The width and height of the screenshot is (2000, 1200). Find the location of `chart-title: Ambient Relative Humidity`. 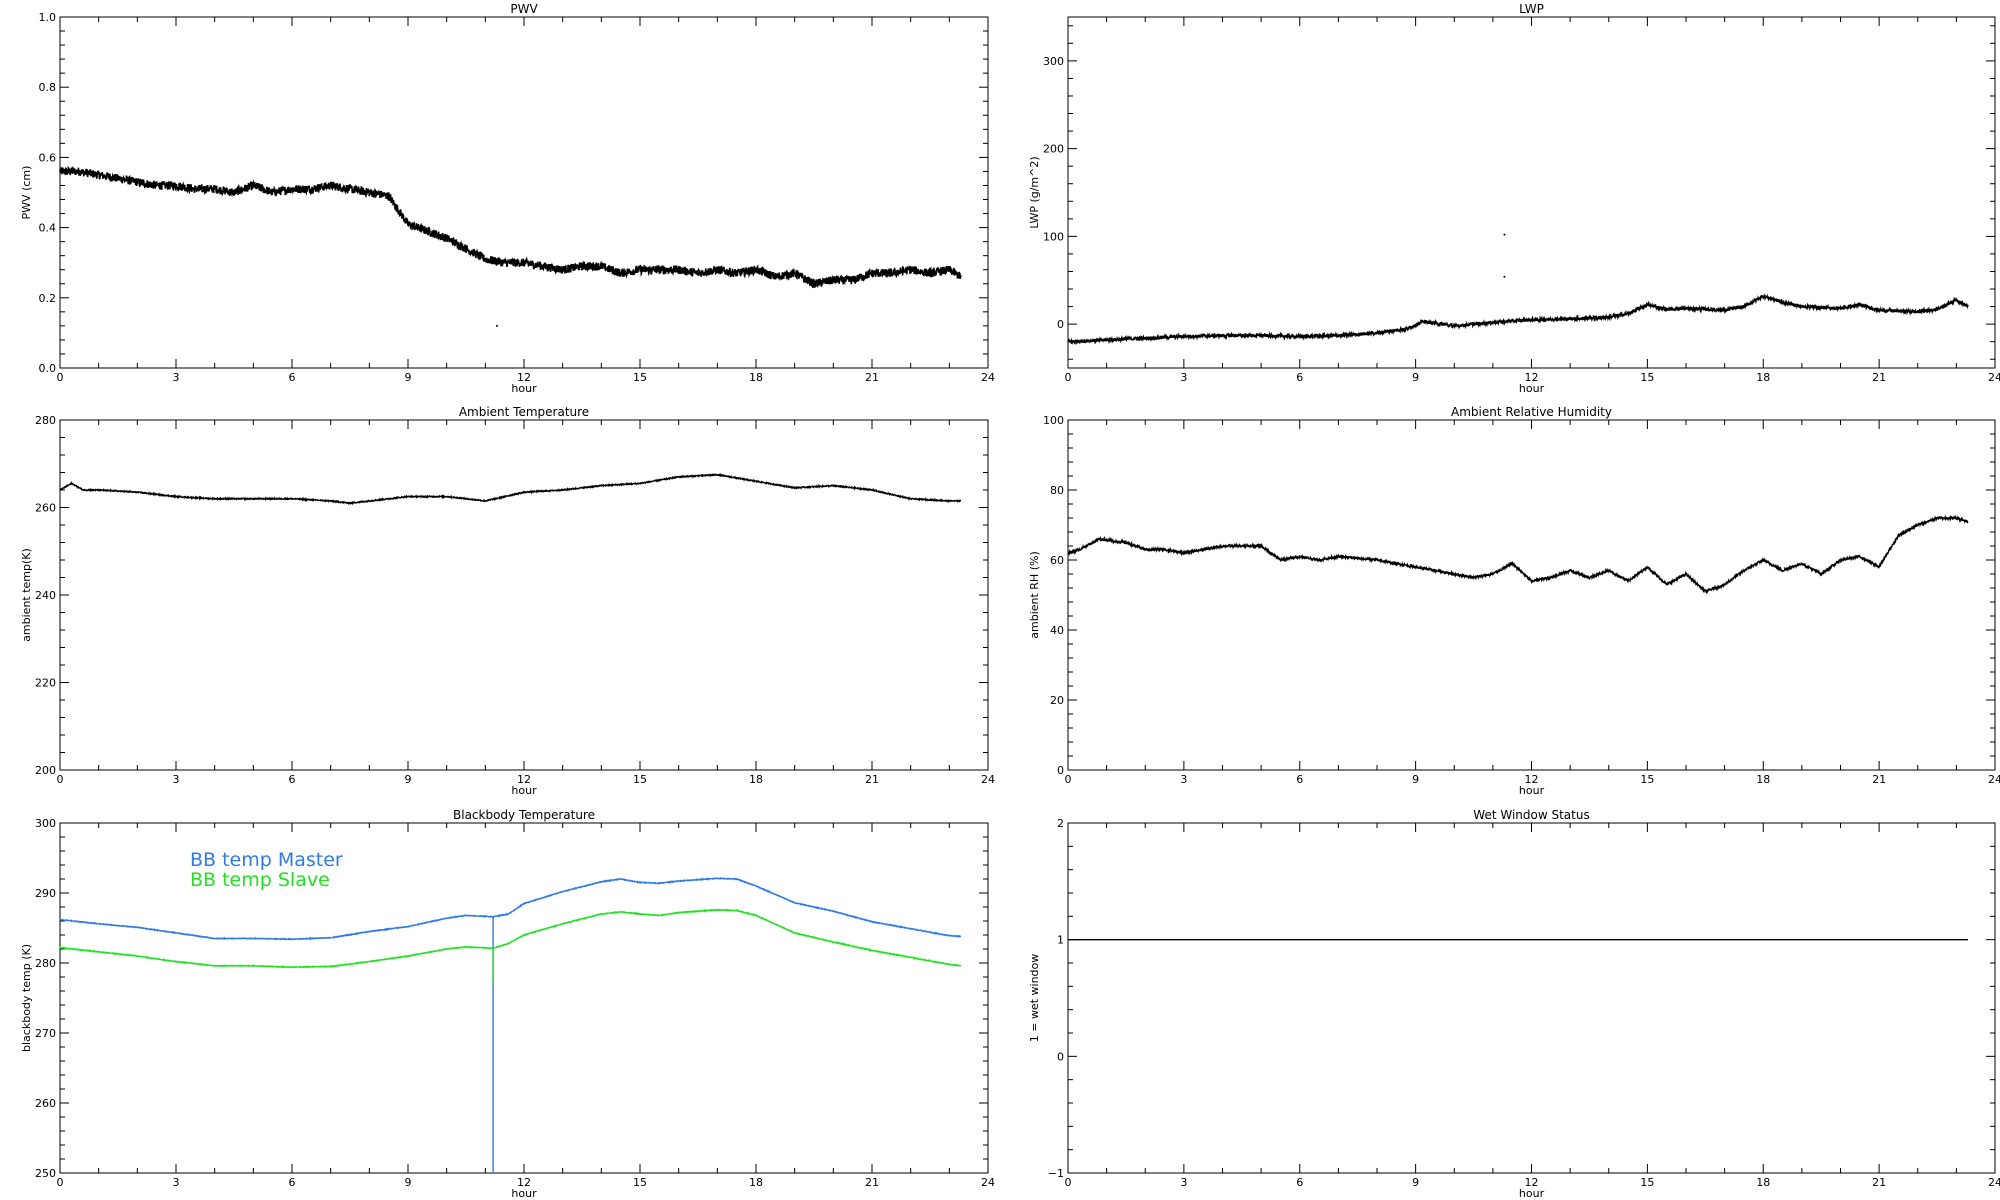

chart-title: Ambient Relative Humidity is located at coordinates (1531, 412).